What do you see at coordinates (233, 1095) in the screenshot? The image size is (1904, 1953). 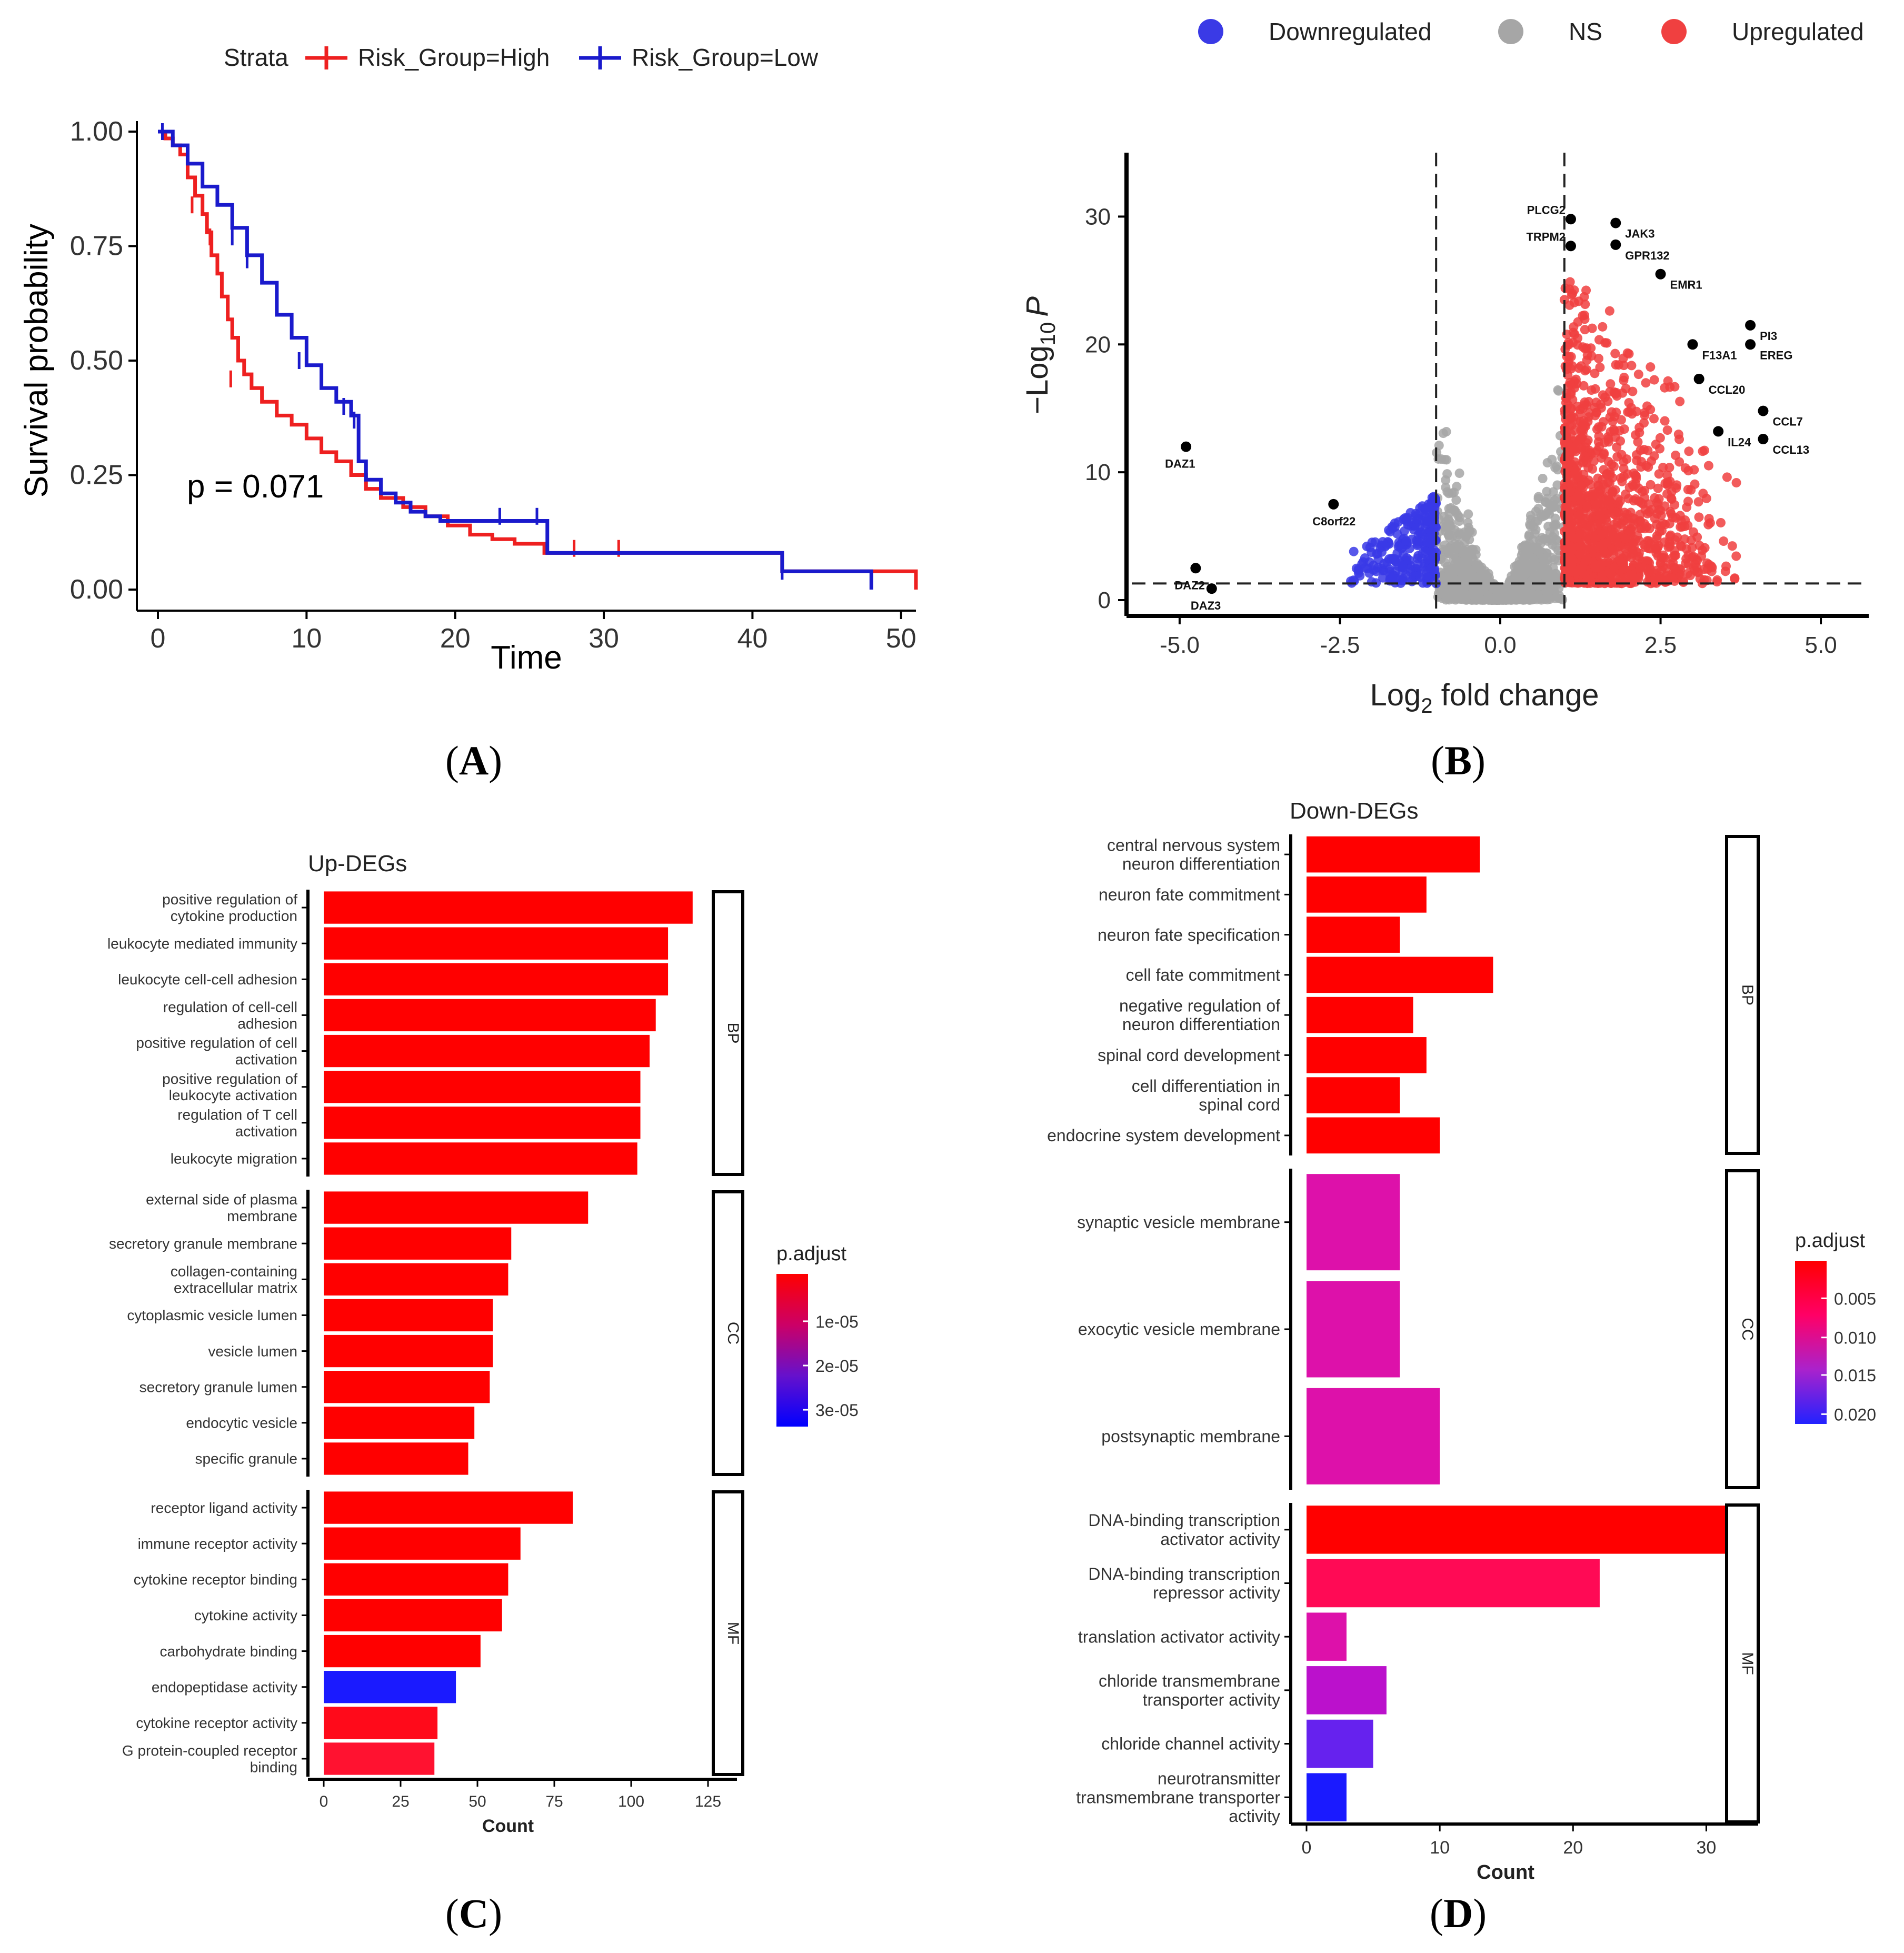 I see `bar-label-line: leukocyte activation` at bounding box center [233, 1095].